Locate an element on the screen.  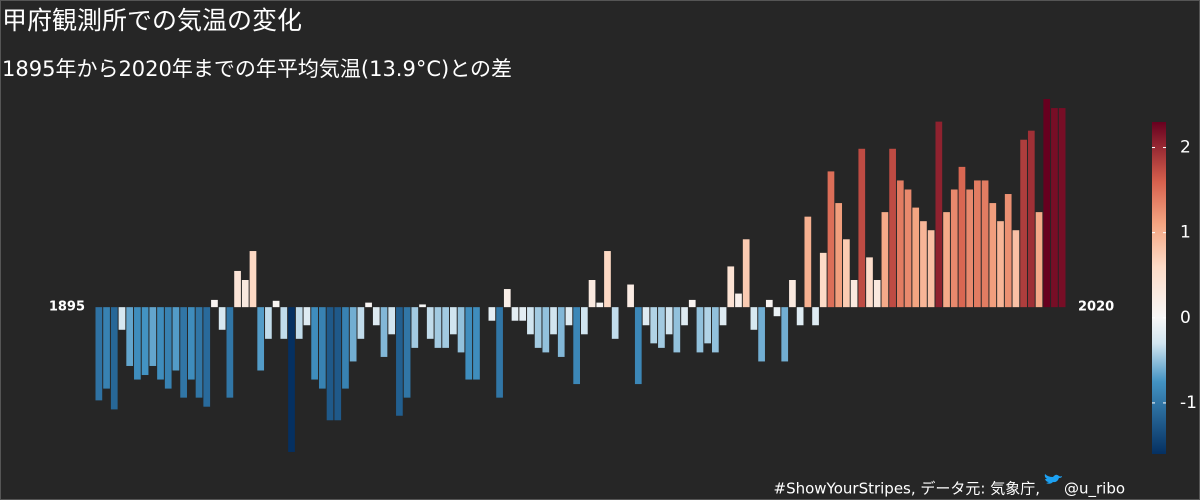
colorbar-tick-label: 1 is located at coordinates (1185, 233).